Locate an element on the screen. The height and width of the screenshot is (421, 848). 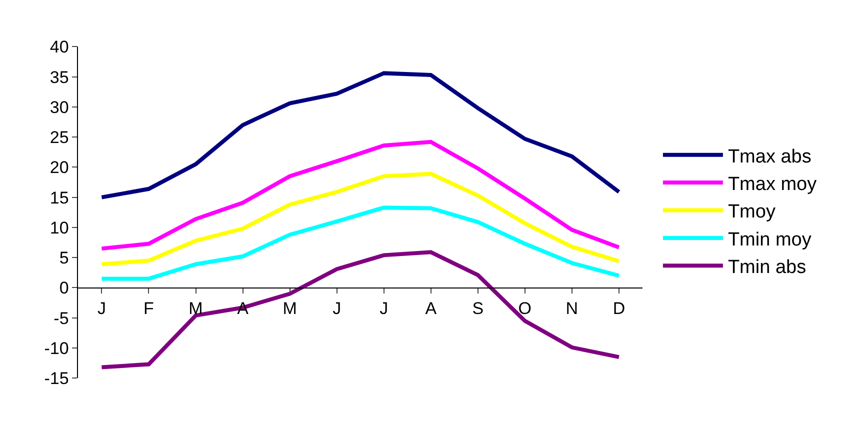
y-tick-label: 40 is located at coordinates (59, 47).